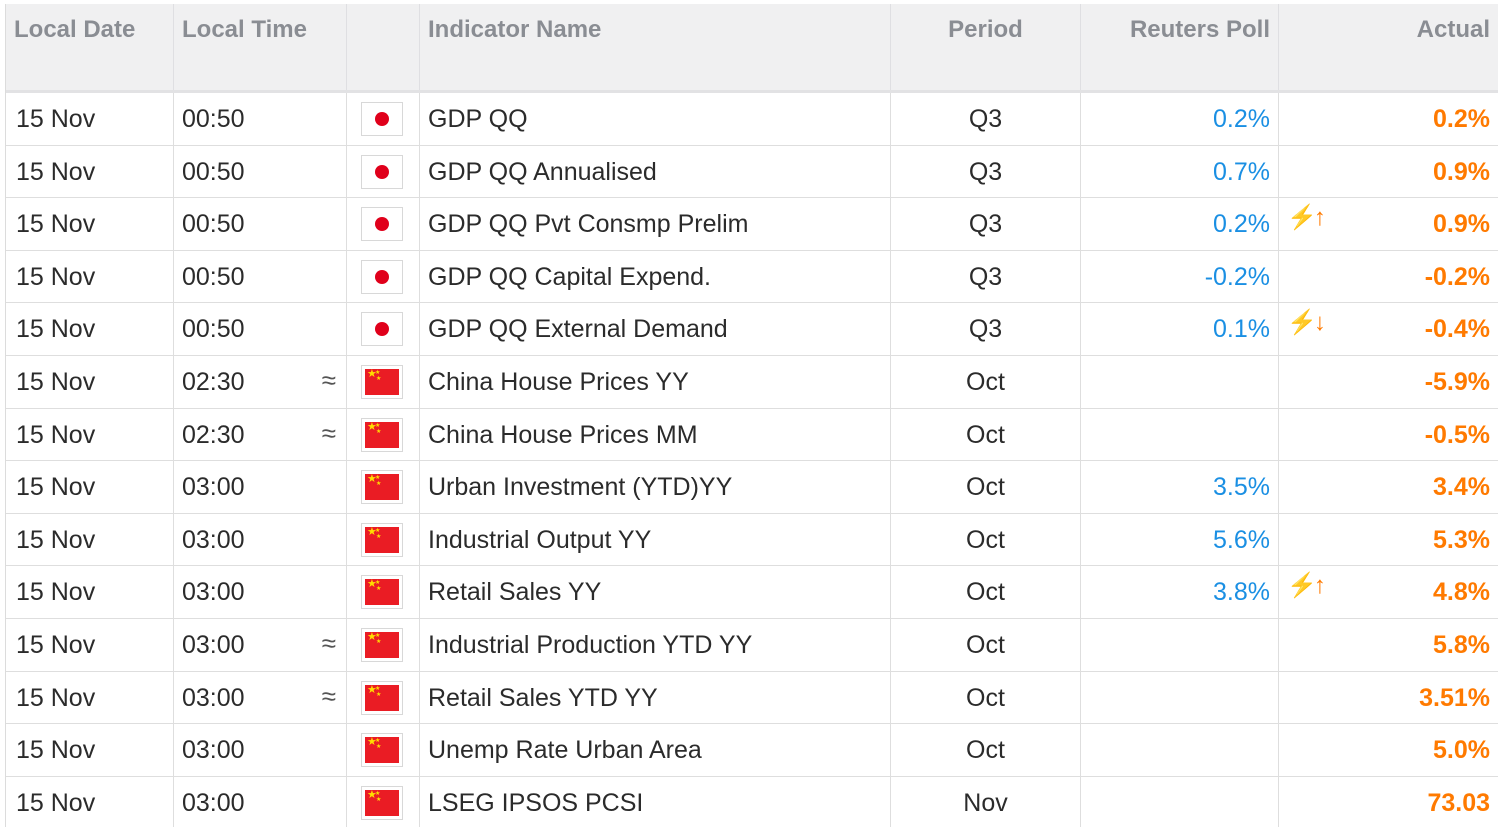  I want to click on actual-value: 3.51%, so click(1454, 697).